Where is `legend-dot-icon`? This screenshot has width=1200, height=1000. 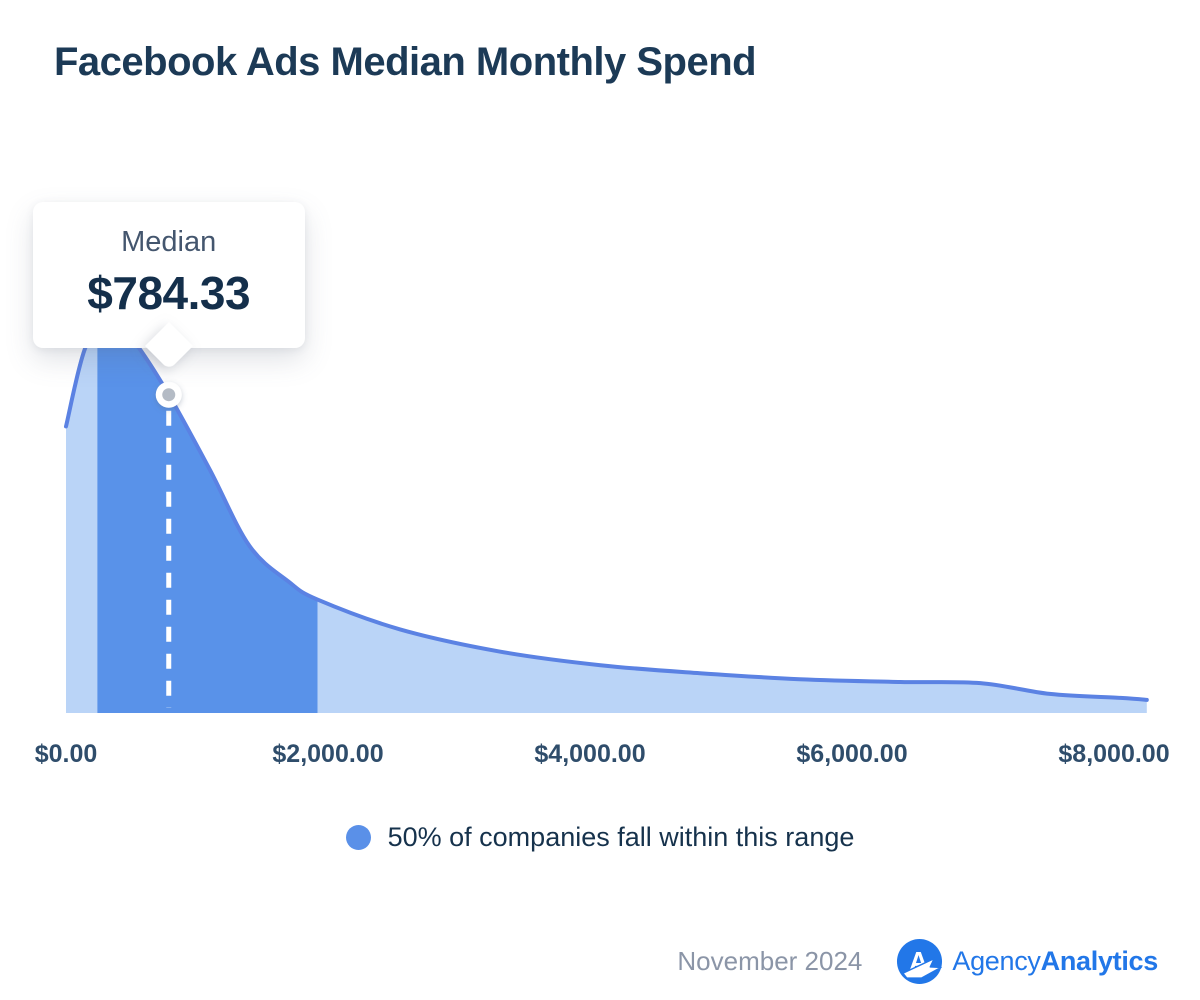
legend-dot-icon is located at coordinates (358, 837).